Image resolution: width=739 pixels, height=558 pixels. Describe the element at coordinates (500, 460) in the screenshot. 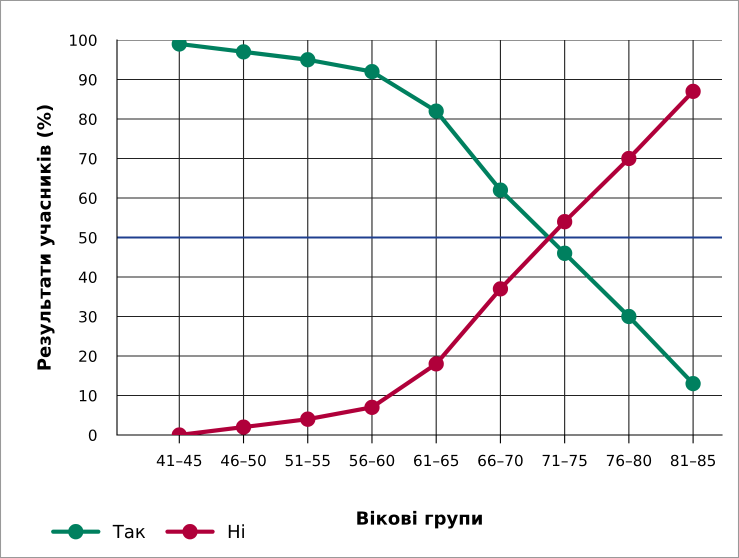

I see `x-tick-label: 66–70` at that location.